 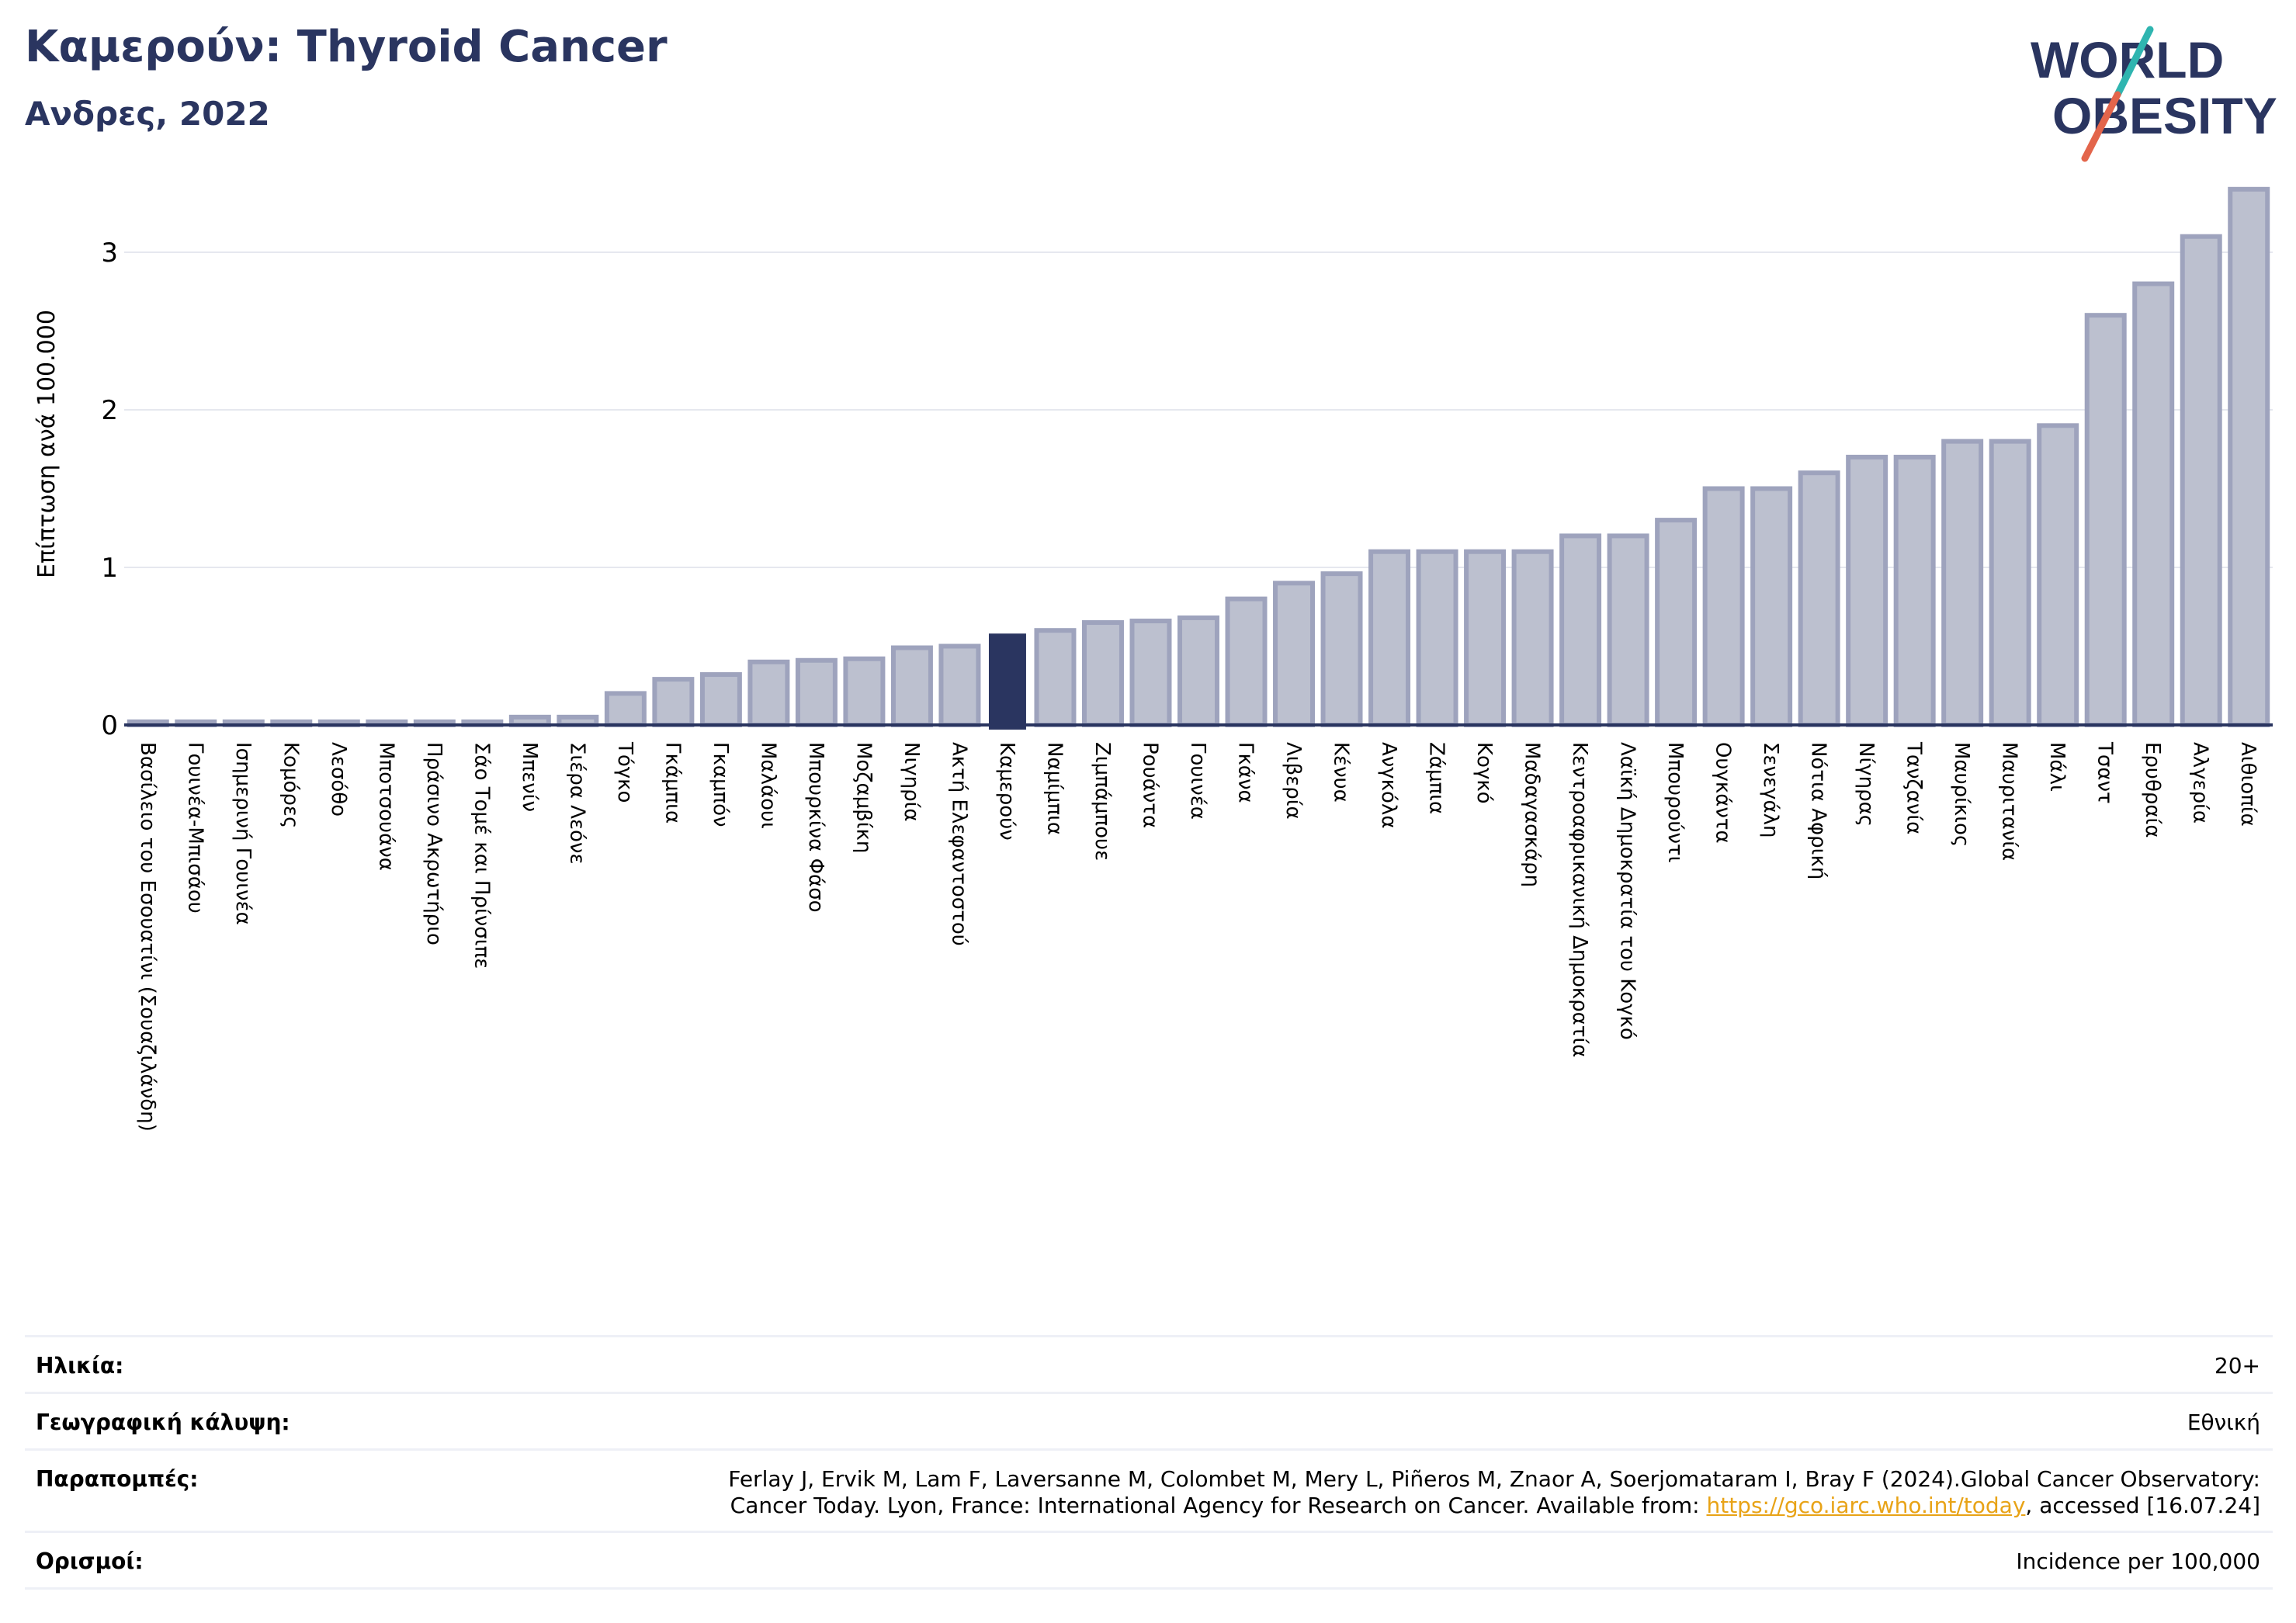 I want to click on references-accessed: , accessed [16.07.24], so click(x=2142, y=1505).